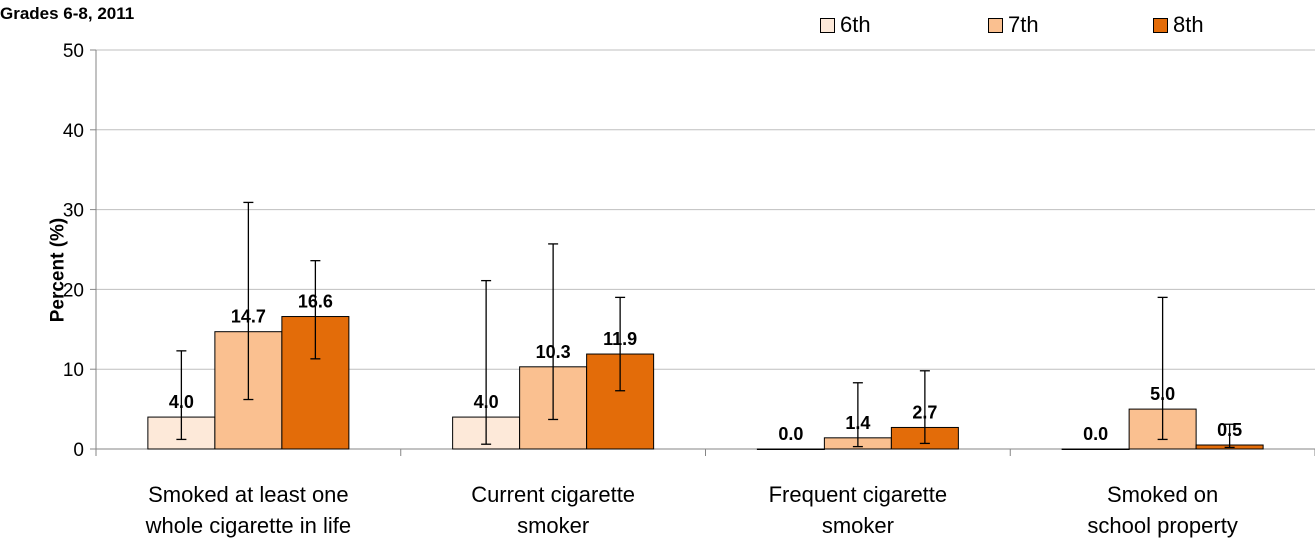 The image size is (1315, 538). What do you see at coordinates (1162, 494) in the screenshot?
I see `category-label: Smoked on` at bounding box center [1162, 494].